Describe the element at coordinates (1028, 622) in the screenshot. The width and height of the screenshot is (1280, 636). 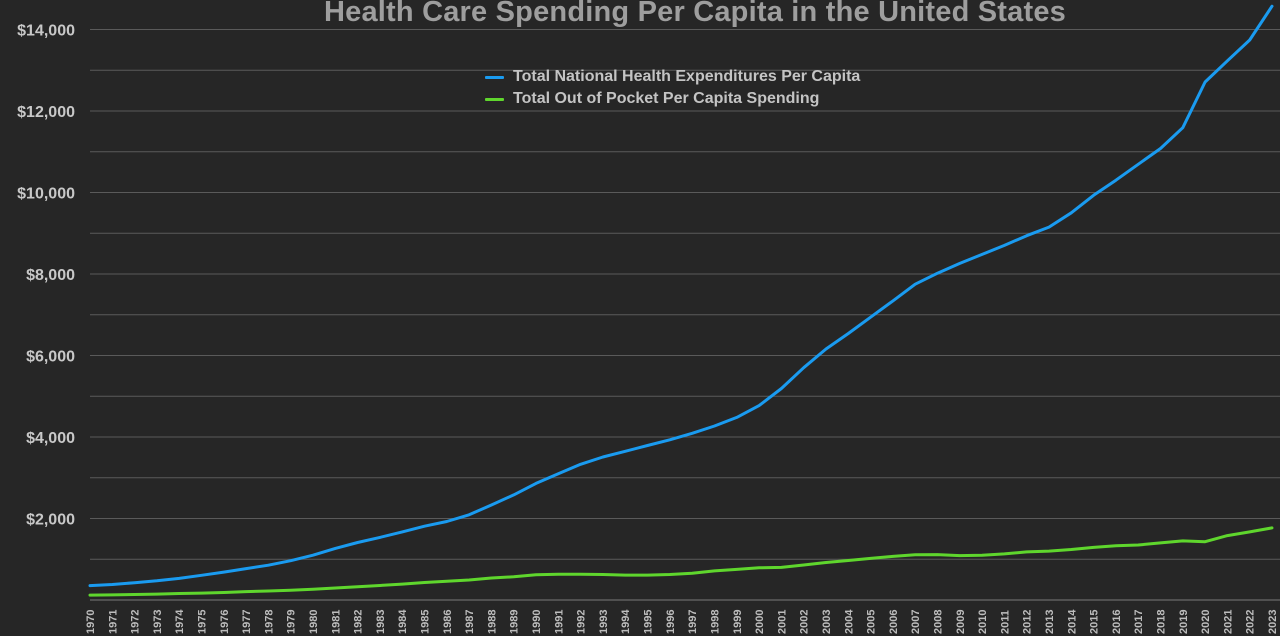
I see `x-tick-label: 2012` at that location.